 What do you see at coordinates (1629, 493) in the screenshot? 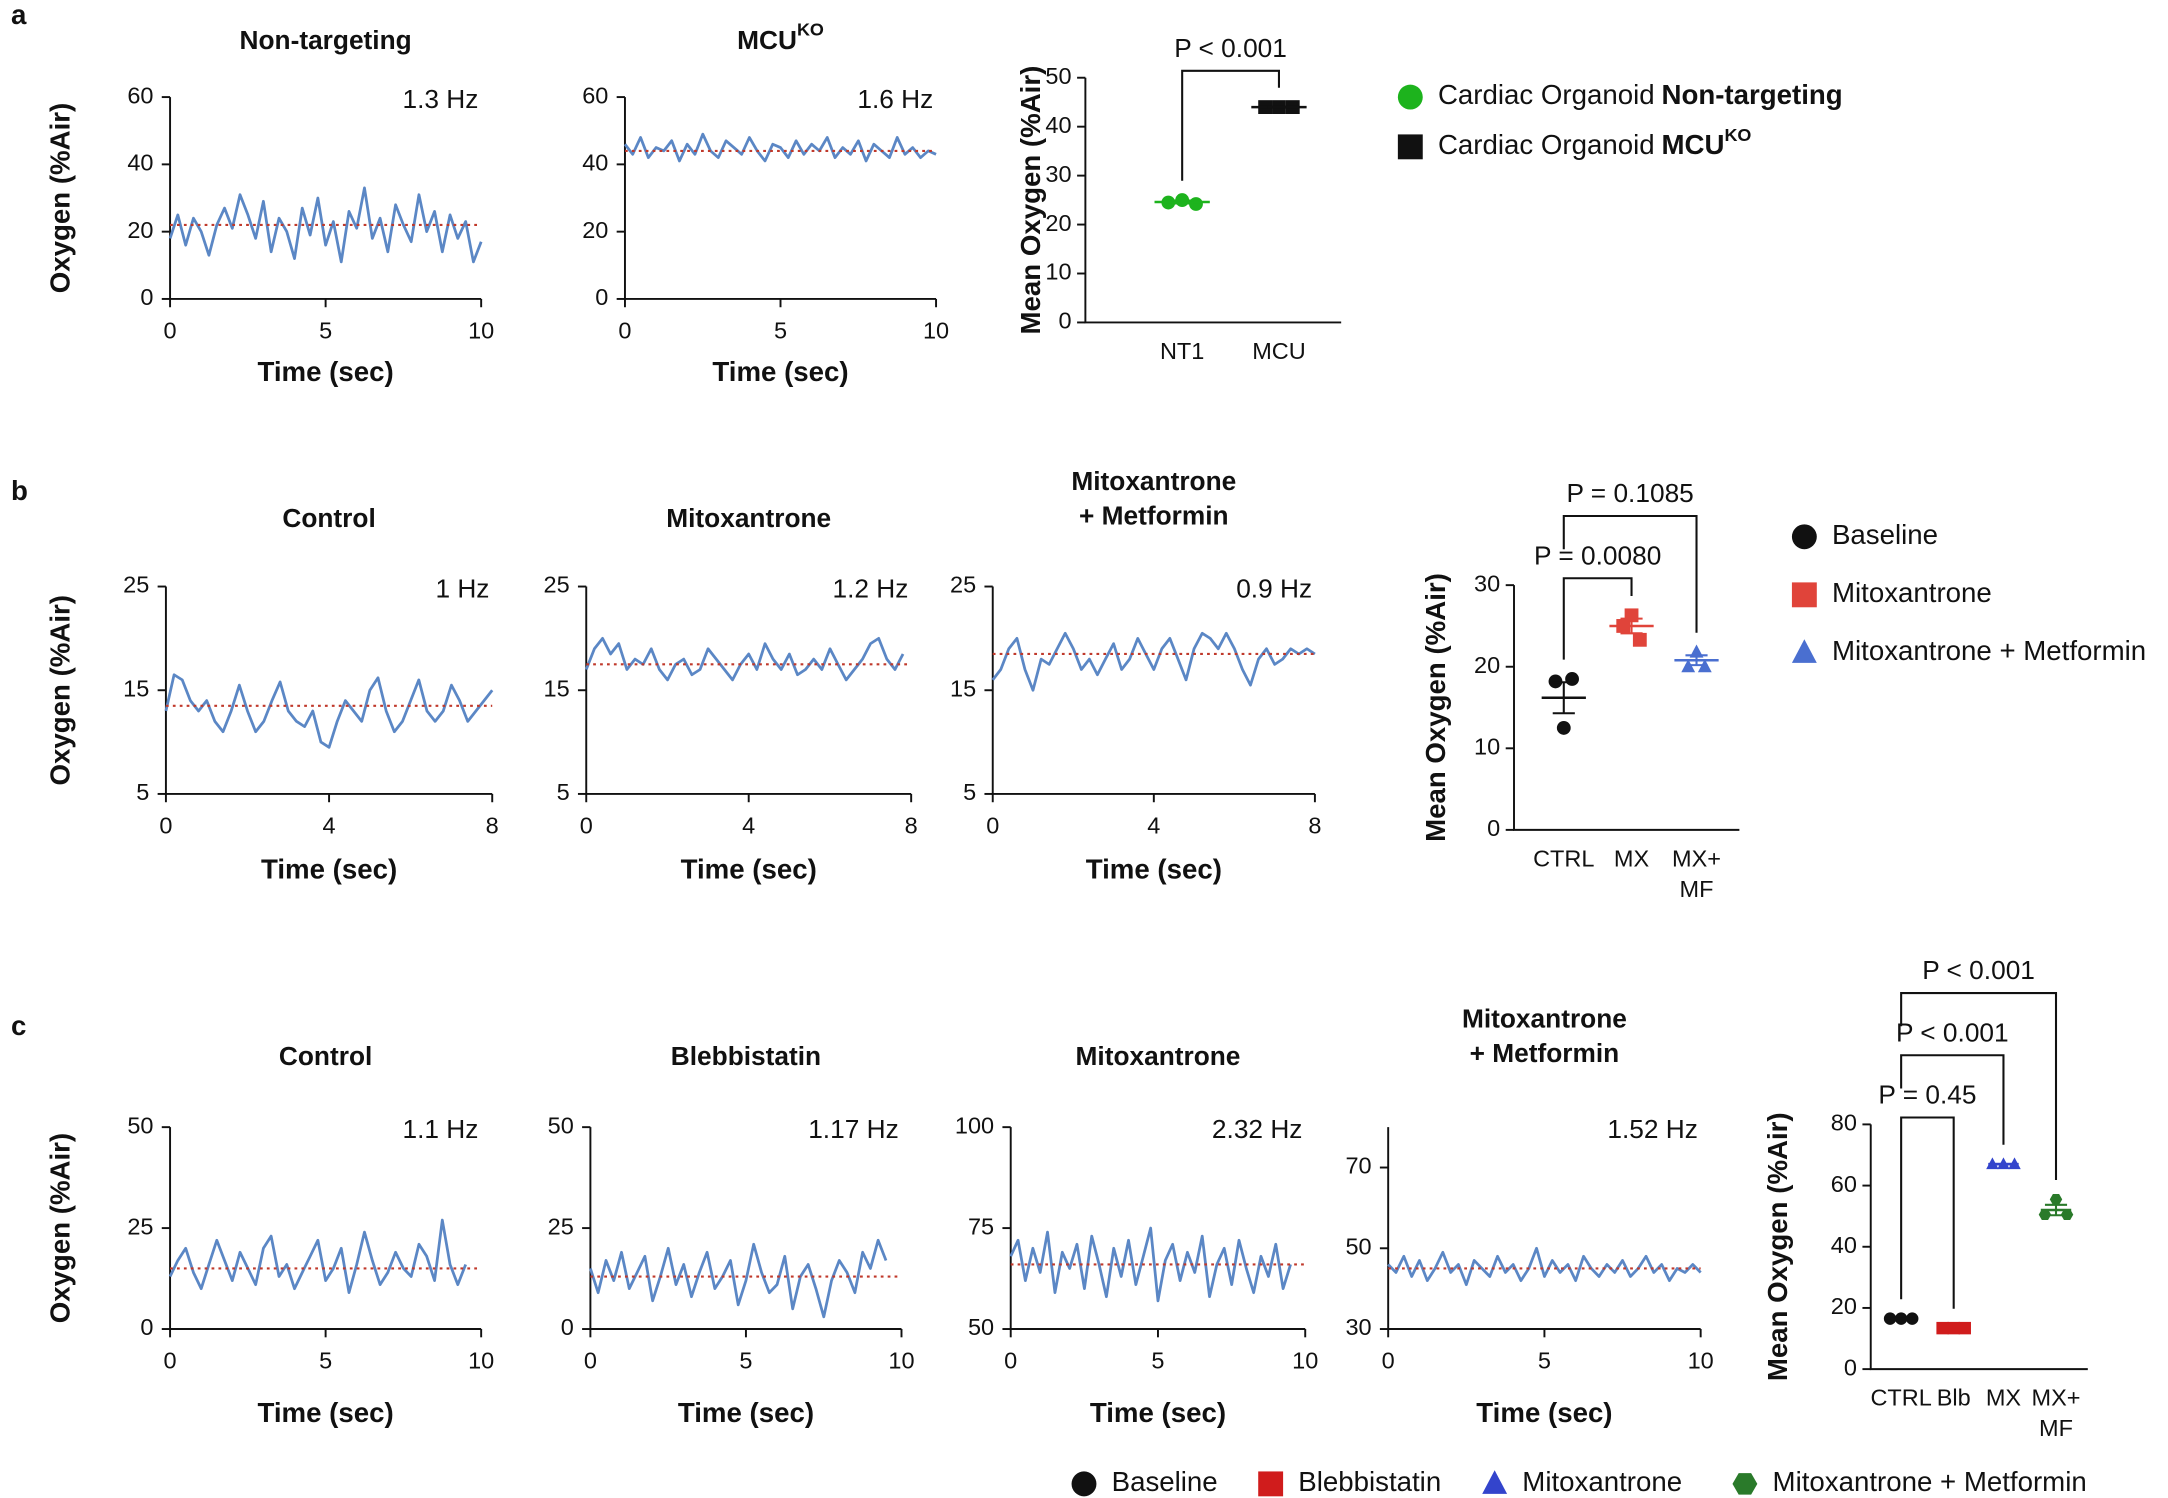
I see `p-value: P = 0.1085` at bounding box center [1629, 493].